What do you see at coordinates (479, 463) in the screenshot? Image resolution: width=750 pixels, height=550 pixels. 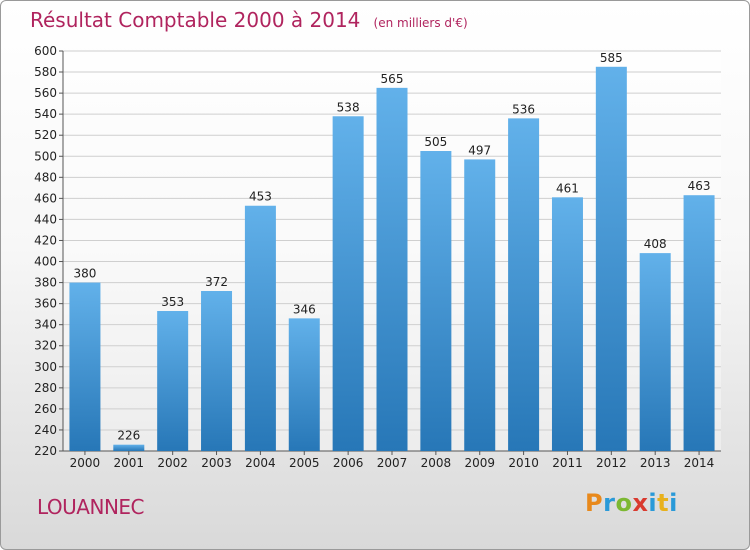 I see `x-tick-label: 2009` at bounding box center [479, 463].